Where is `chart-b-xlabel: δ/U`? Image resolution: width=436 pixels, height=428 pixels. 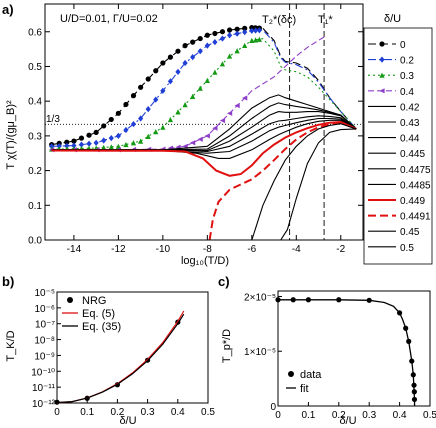
chart-b-xlabel: δ/U is located at coordinates (127, 421).